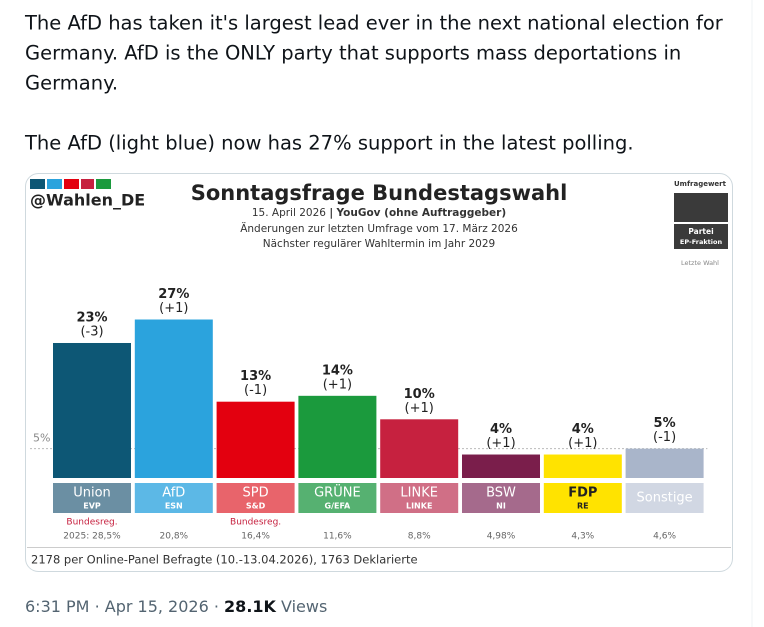 This screenshot has height=627, width=764. Describe the element at coordinates (174, 506) in the screenshot. I see `ep-group: ESN` at that location.